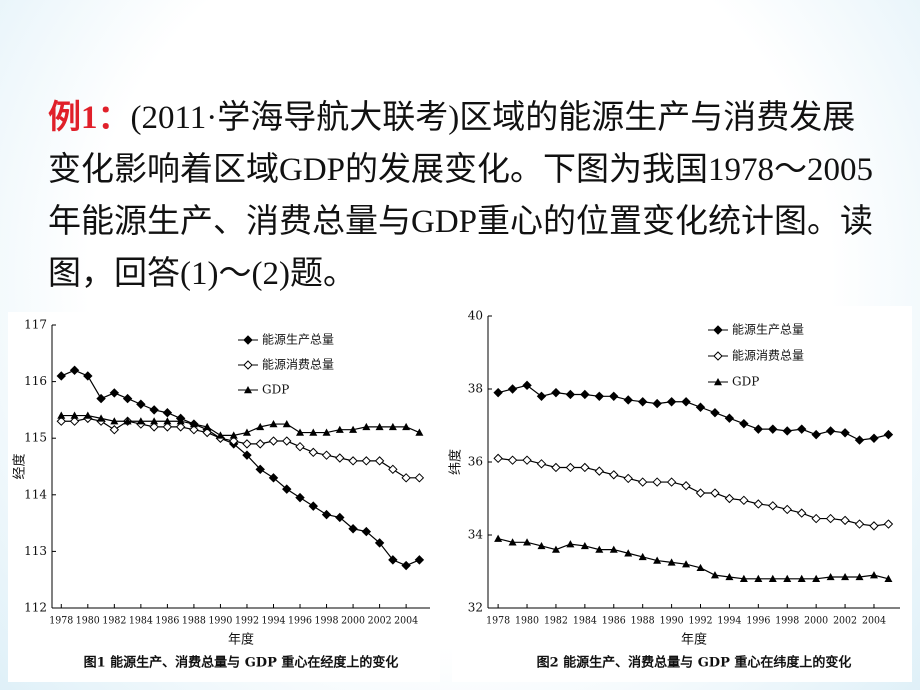  What do you see at coordinates (475, 389) in the screenshot?
I see `y-tick-label: 38` at bounding box center [475, 389].